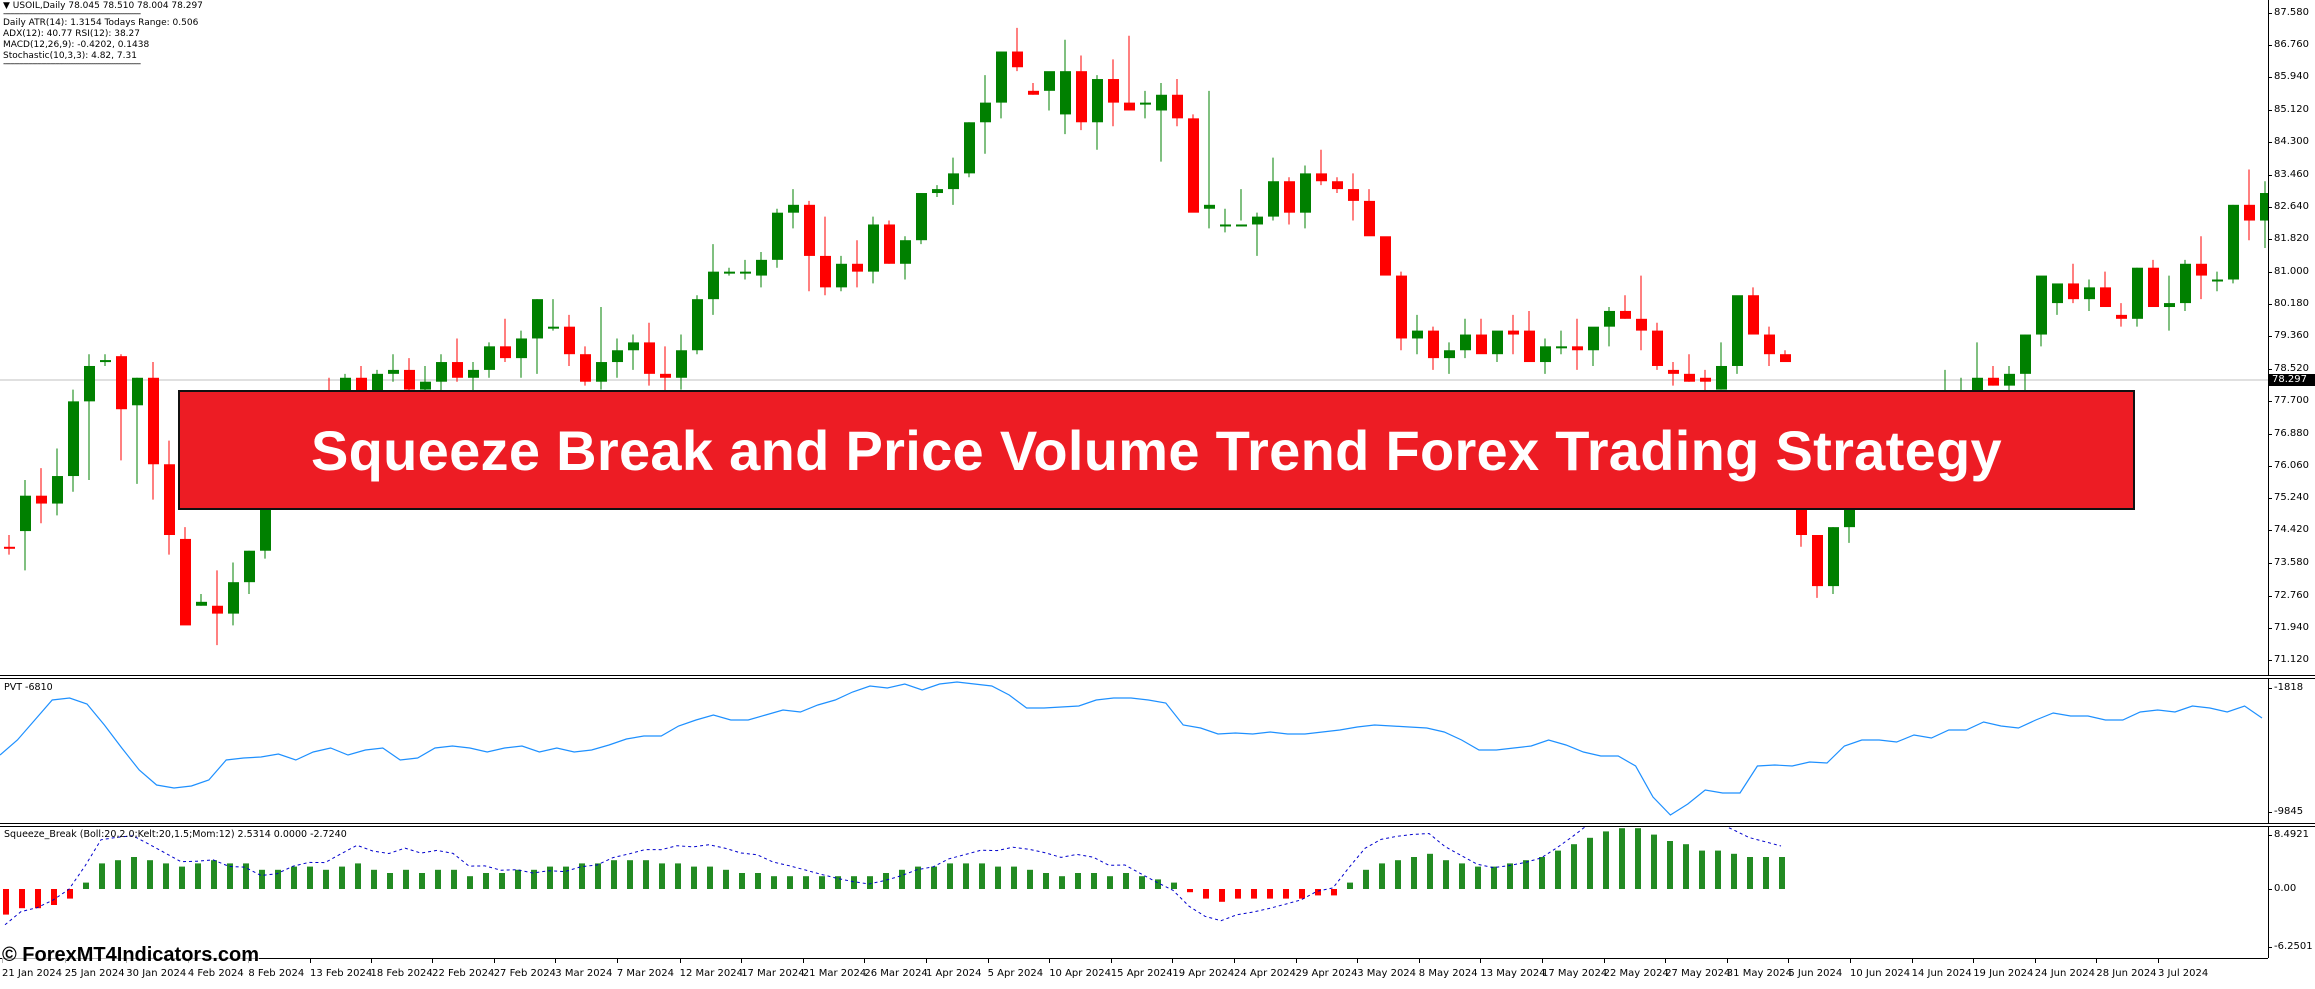 The height and width of the screenshot is (989, 2315). What do you see at coordinates (2288, 628) in the screenshot?
I see `price-tick: 71.940` at bounding box center [2288, 628].